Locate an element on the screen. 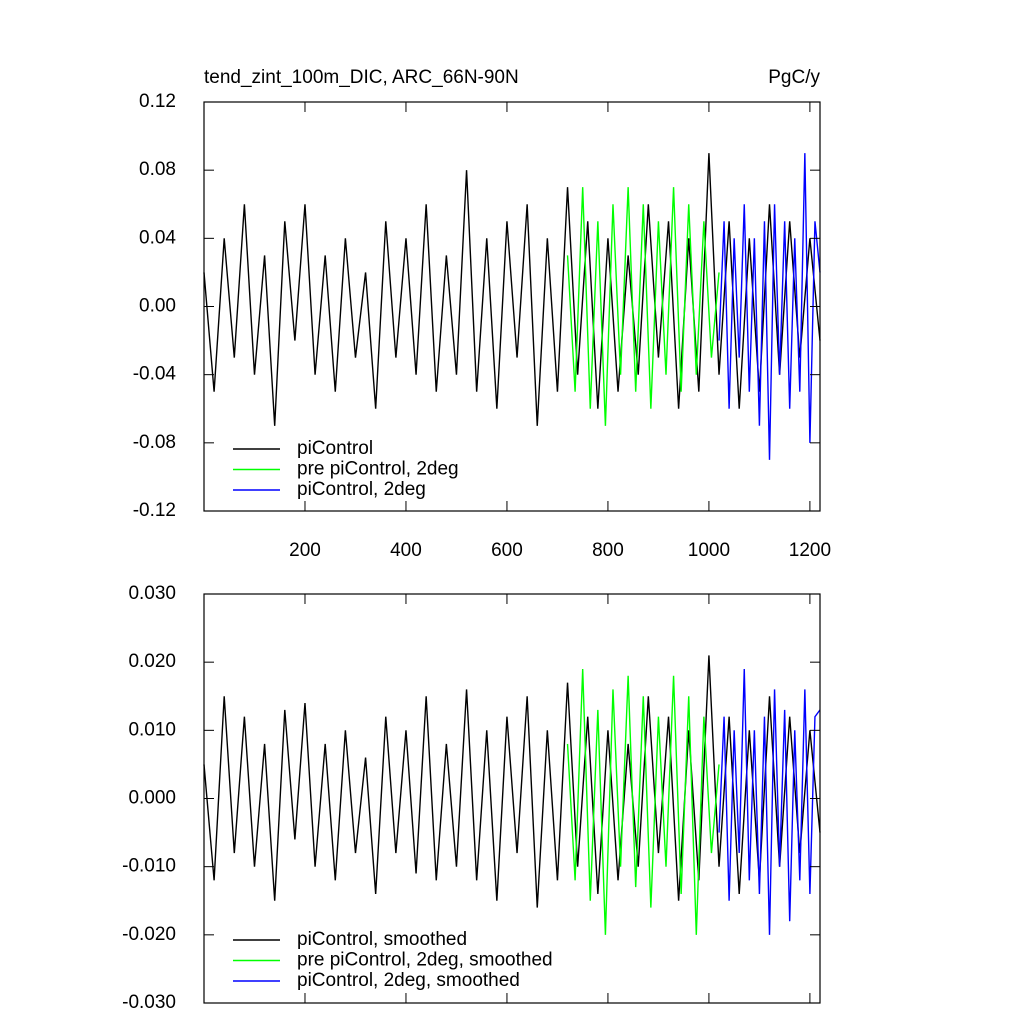 This screenshot has width=1024, height=1029. x-tick-label: 200 is located at coordinates (305, 550).